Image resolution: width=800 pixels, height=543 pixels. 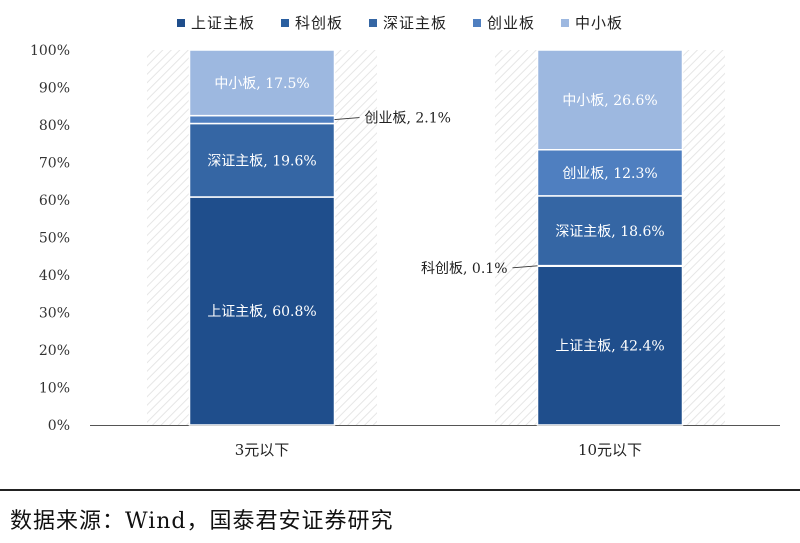 I want to click on data-label: 中小板, 26.6%, so click(x=609, y=101).